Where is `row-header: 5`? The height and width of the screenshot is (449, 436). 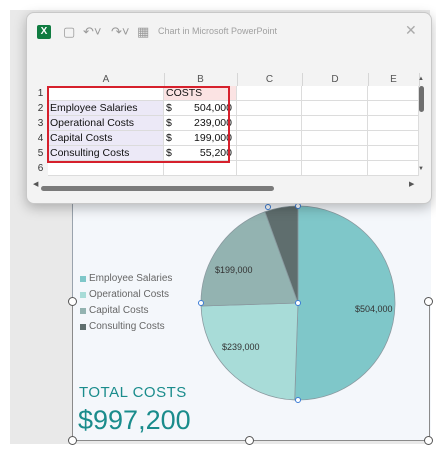 row-header: 5 is located at coordinates (40, 153).